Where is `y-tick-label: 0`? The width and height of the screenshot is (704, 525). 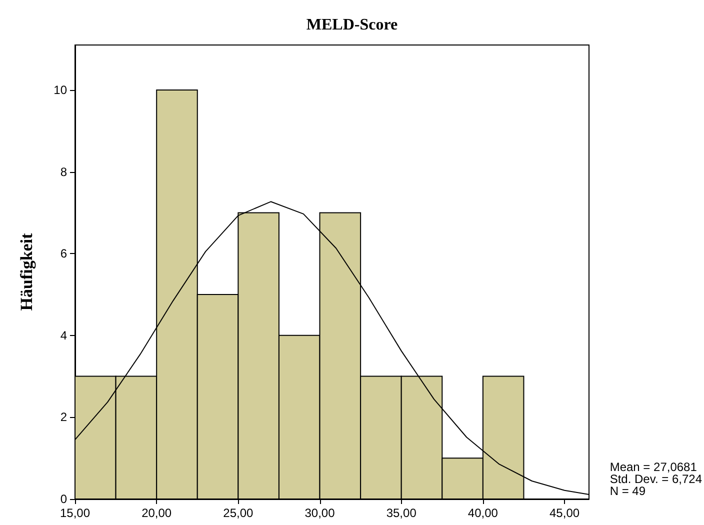
y-tick-label: 0 is located at coordinates (64, 499).